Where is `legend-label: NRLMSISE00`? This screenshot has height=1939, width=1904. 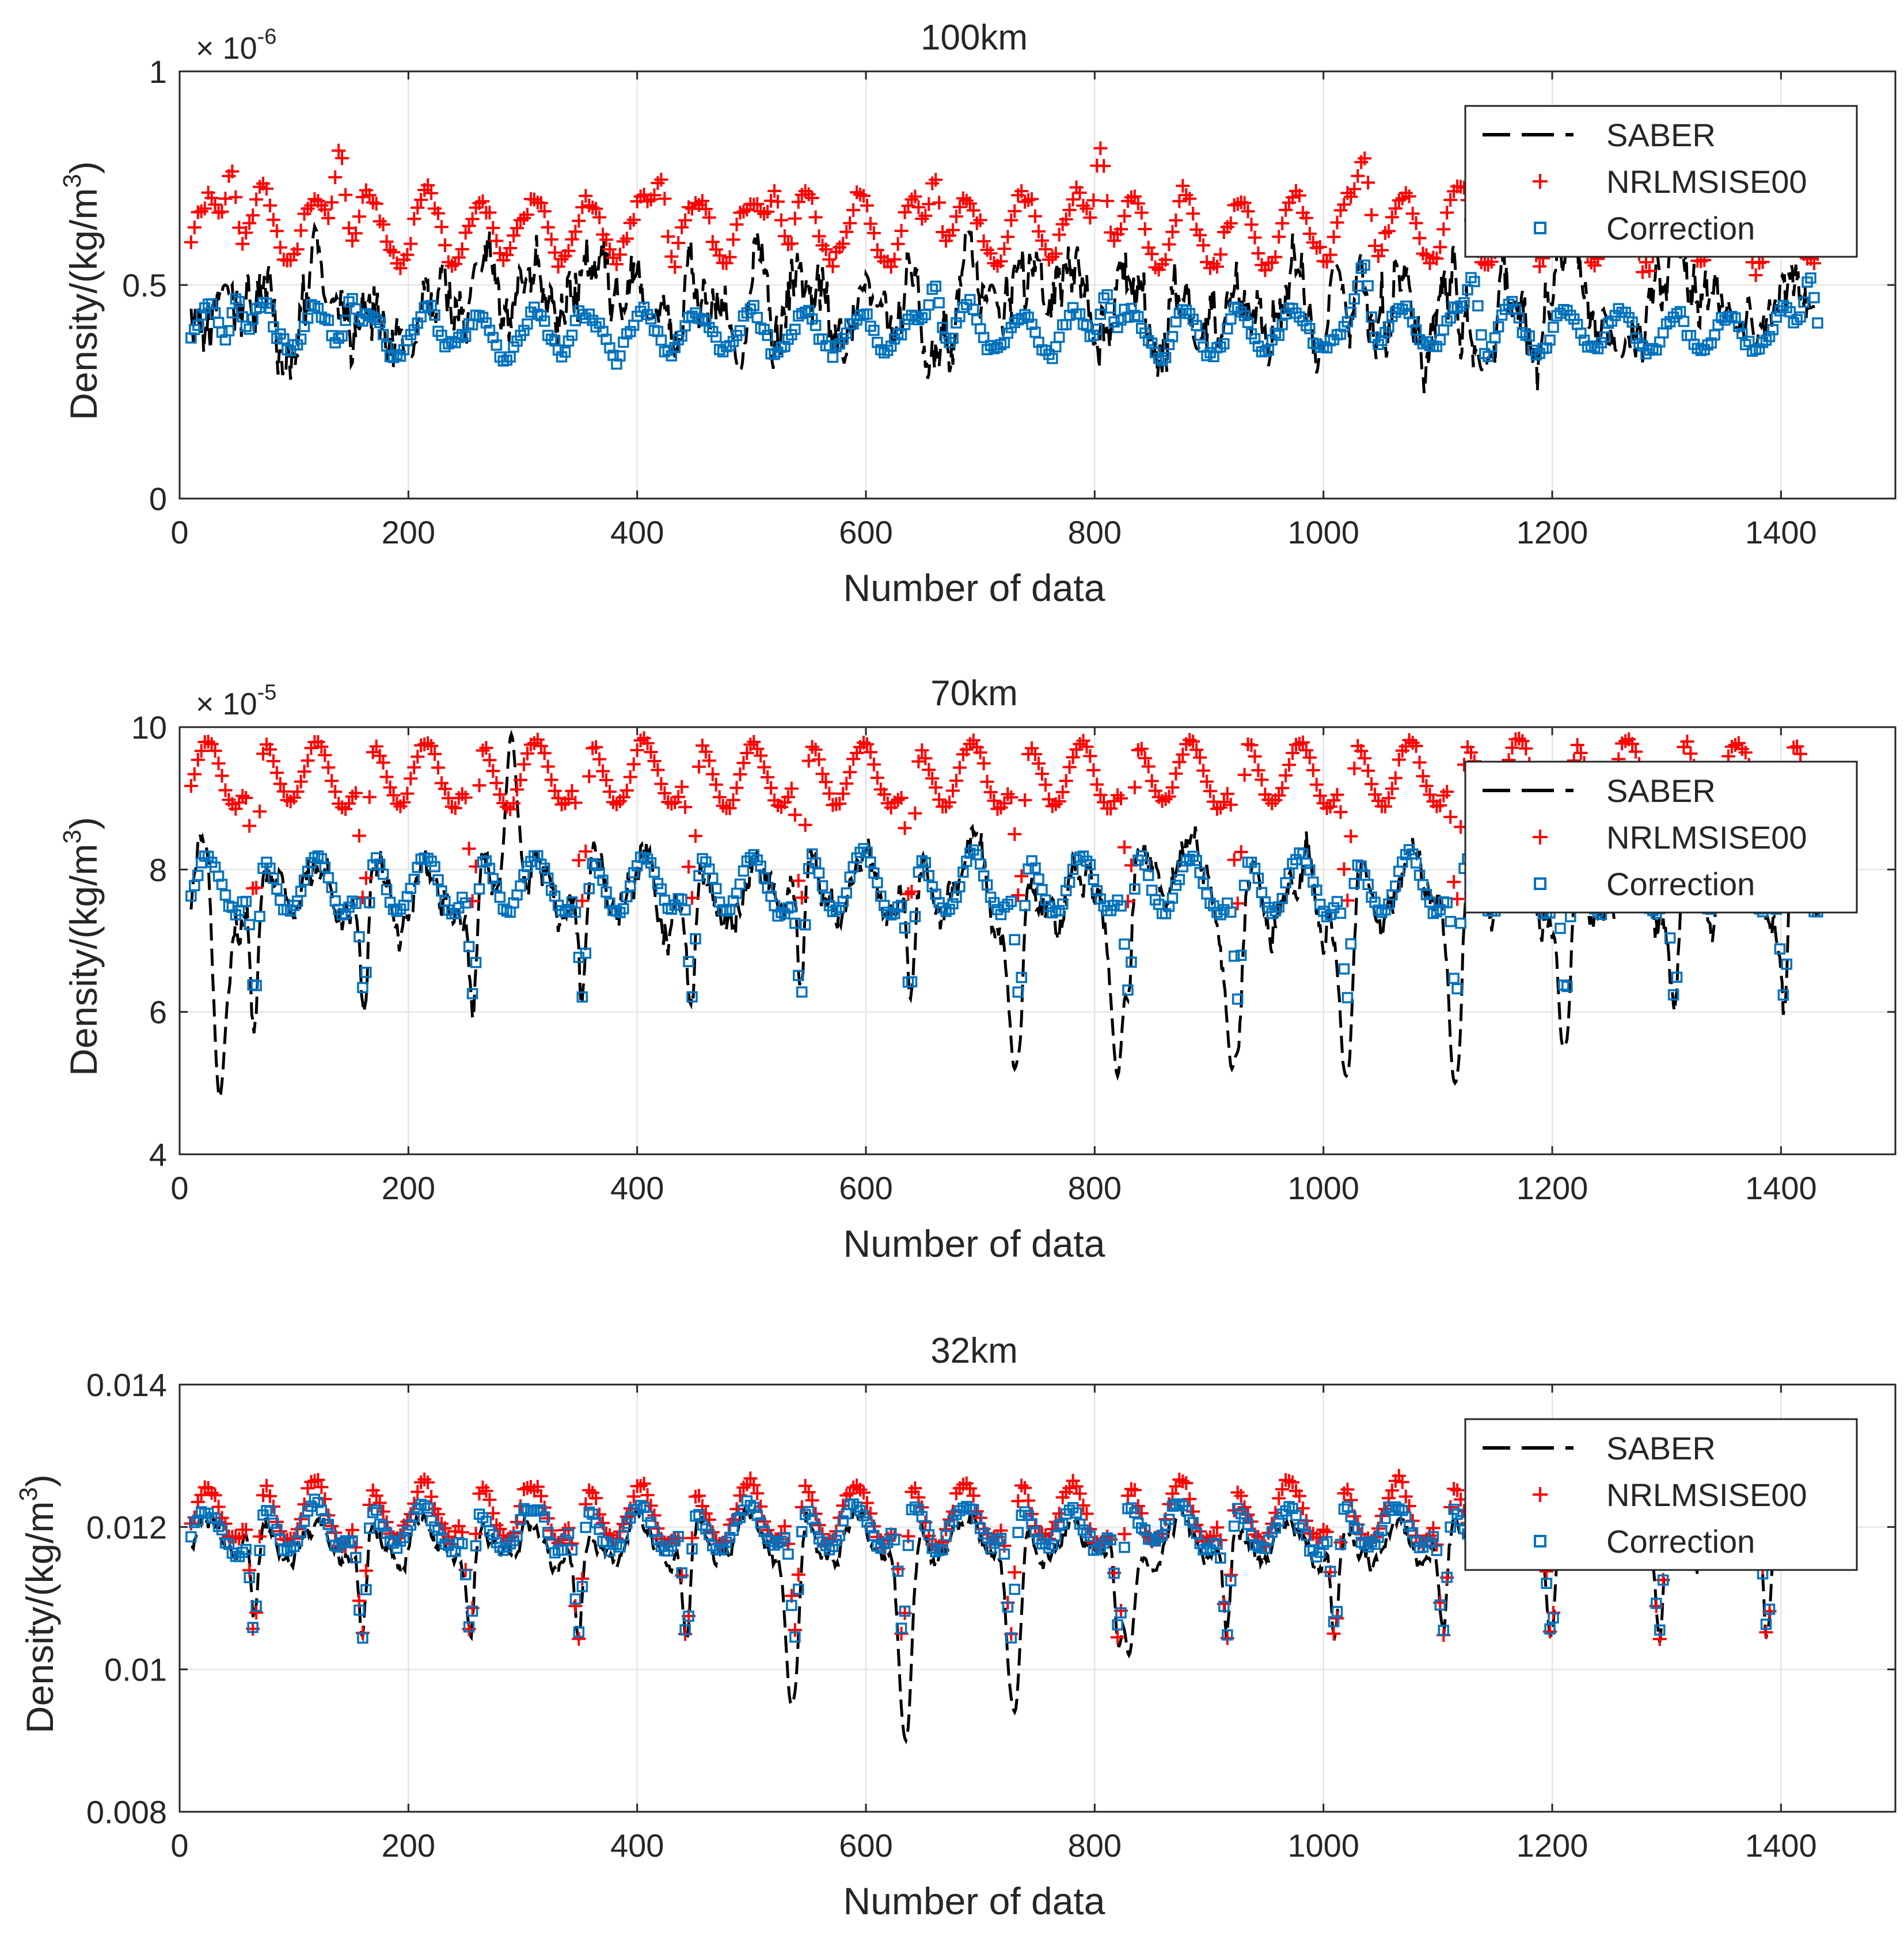 legend-label: NRLMSISE00 is located at coordinates (1706, 1495).